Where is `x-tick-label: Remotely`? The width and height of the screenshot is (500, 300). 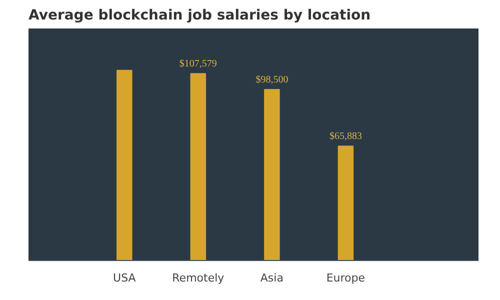
x-tick-label: Remotely is located at coordinates (198, 278).